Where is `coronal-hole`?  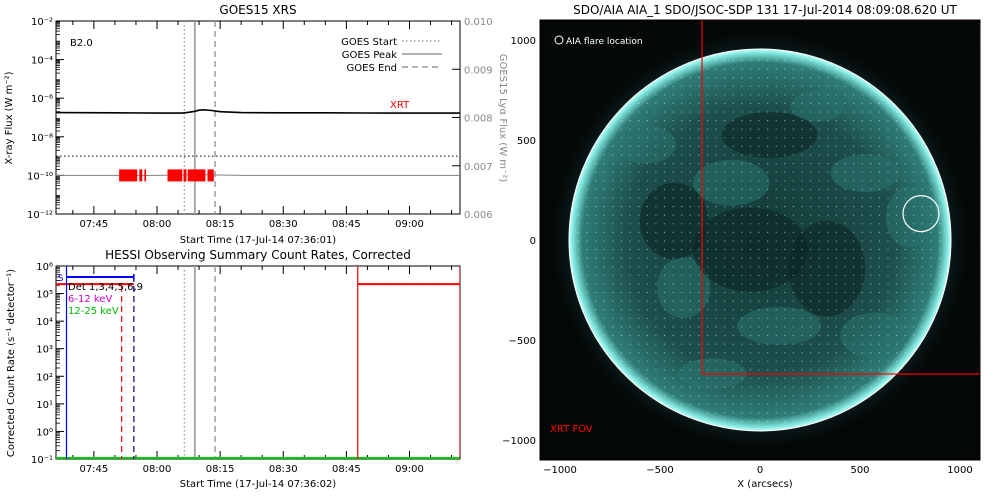 coronal-hole is located at coordinates (827, 268).